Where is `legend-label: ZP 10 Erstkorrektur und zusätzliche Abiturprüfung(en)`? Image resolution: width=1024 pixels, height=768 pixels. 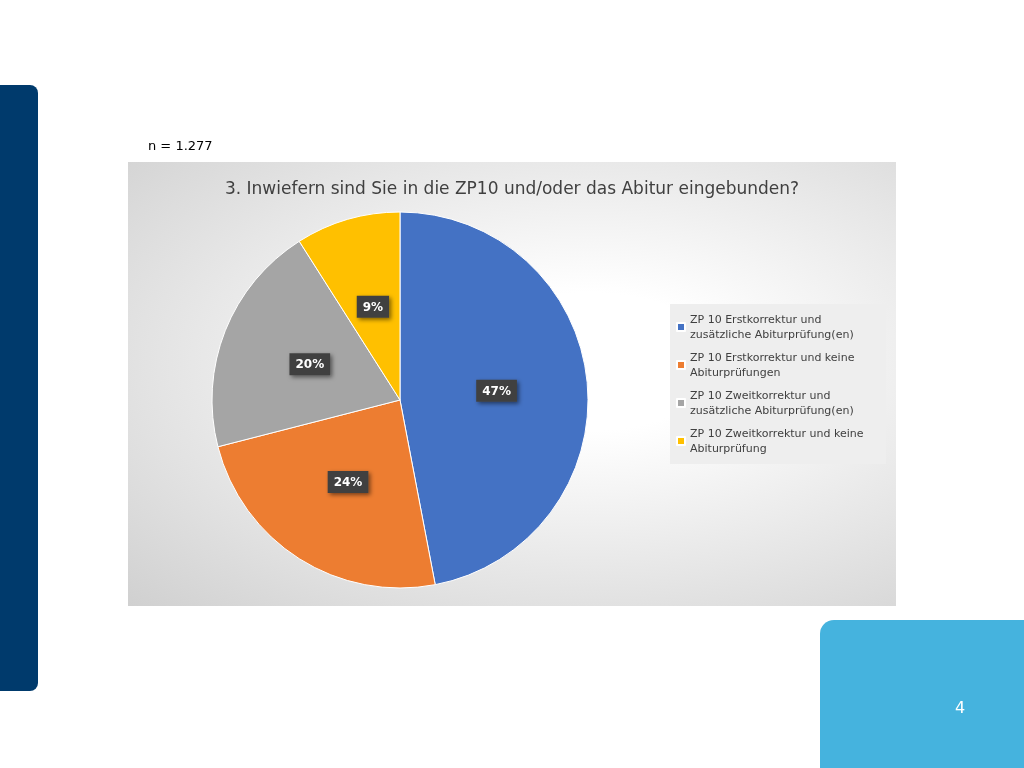 legend-label: ZP 10 Erstkorrektur und zusätzliche Abiturprüfung(en) is located at coordinates (772, 327).